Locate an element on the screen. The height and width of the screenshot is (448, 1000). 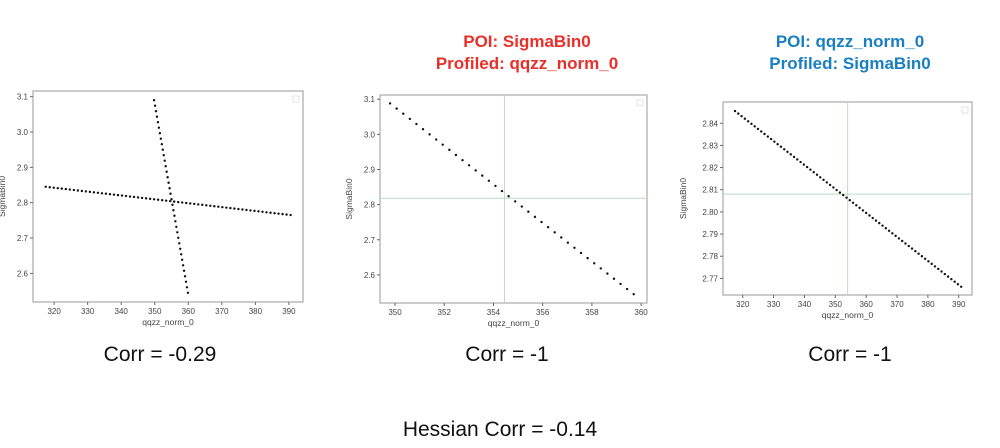
legend-box is located at coordinates (296, 99).